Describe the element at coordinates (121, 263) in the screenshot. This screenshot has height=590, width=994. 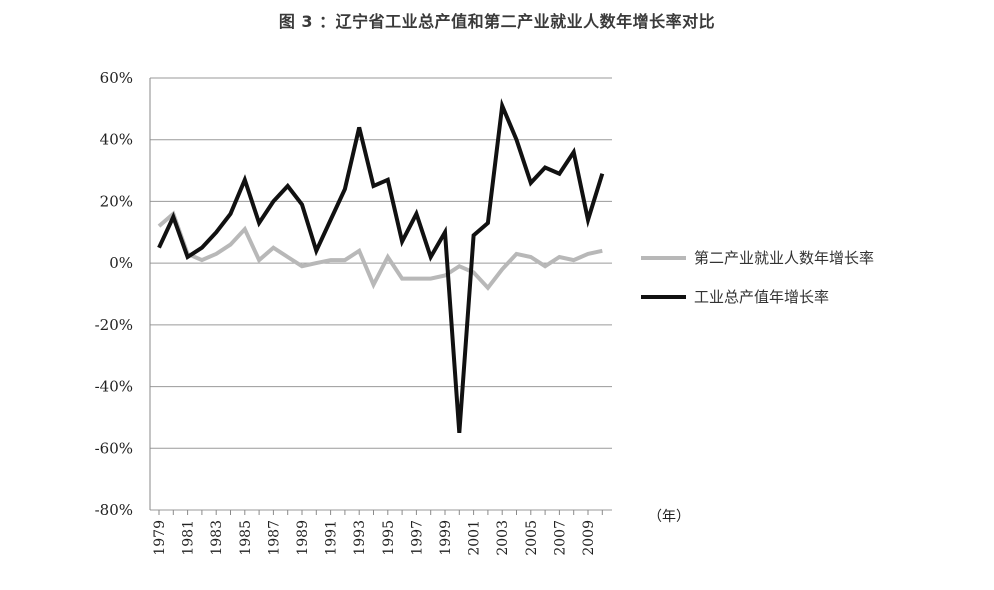
I see `y-tick-label: 0%` at that location.